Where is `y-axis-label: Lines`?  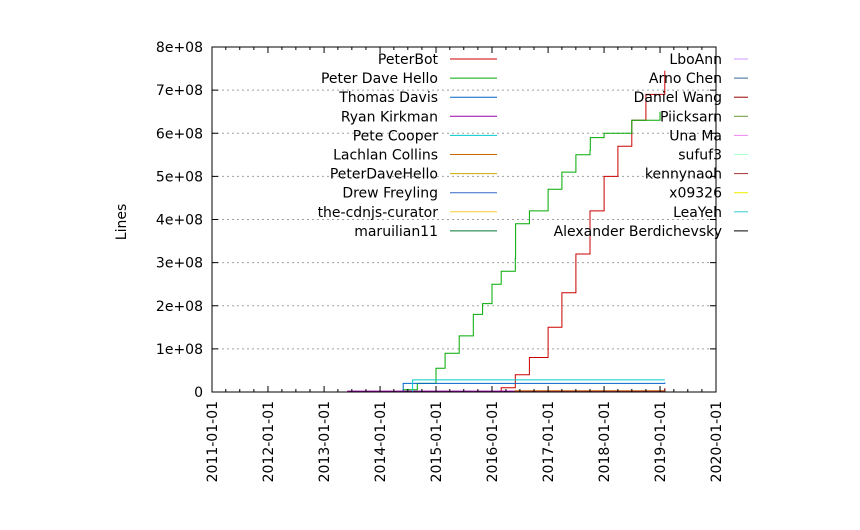
y-axis-label: Lines is located at coordinates (122, 222).